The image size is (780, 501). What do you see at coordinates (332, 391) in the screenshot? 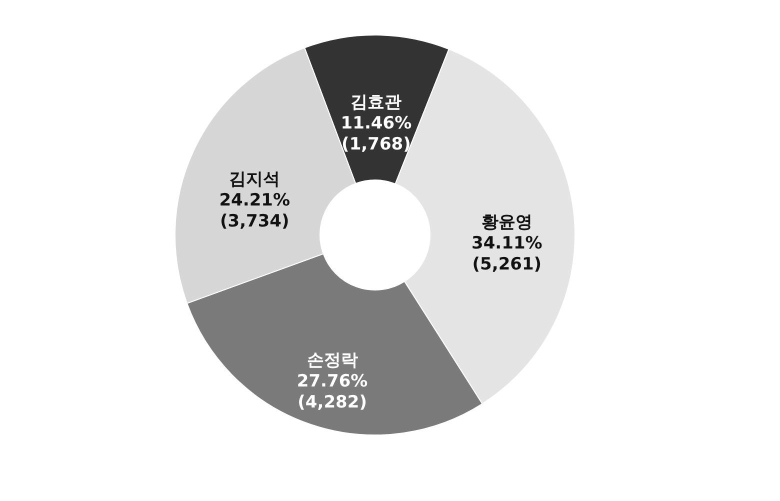
I see `data-label: 27.76% (4,282)` at bounding box center [332, 391].